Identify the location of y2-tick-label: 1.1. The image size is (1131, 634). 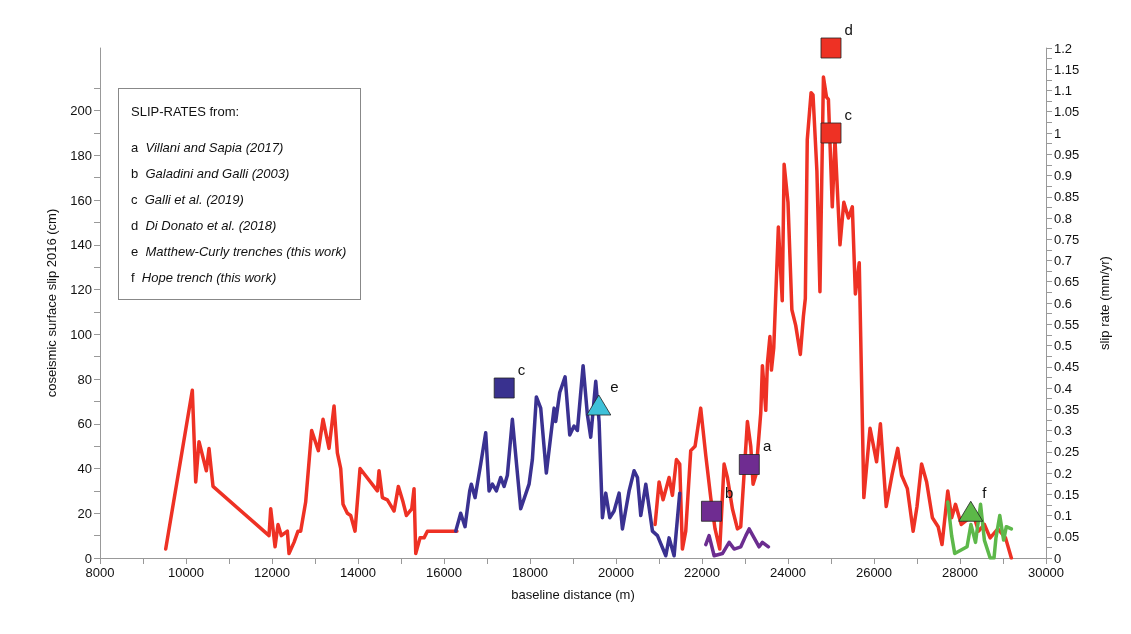
(1063, 90).